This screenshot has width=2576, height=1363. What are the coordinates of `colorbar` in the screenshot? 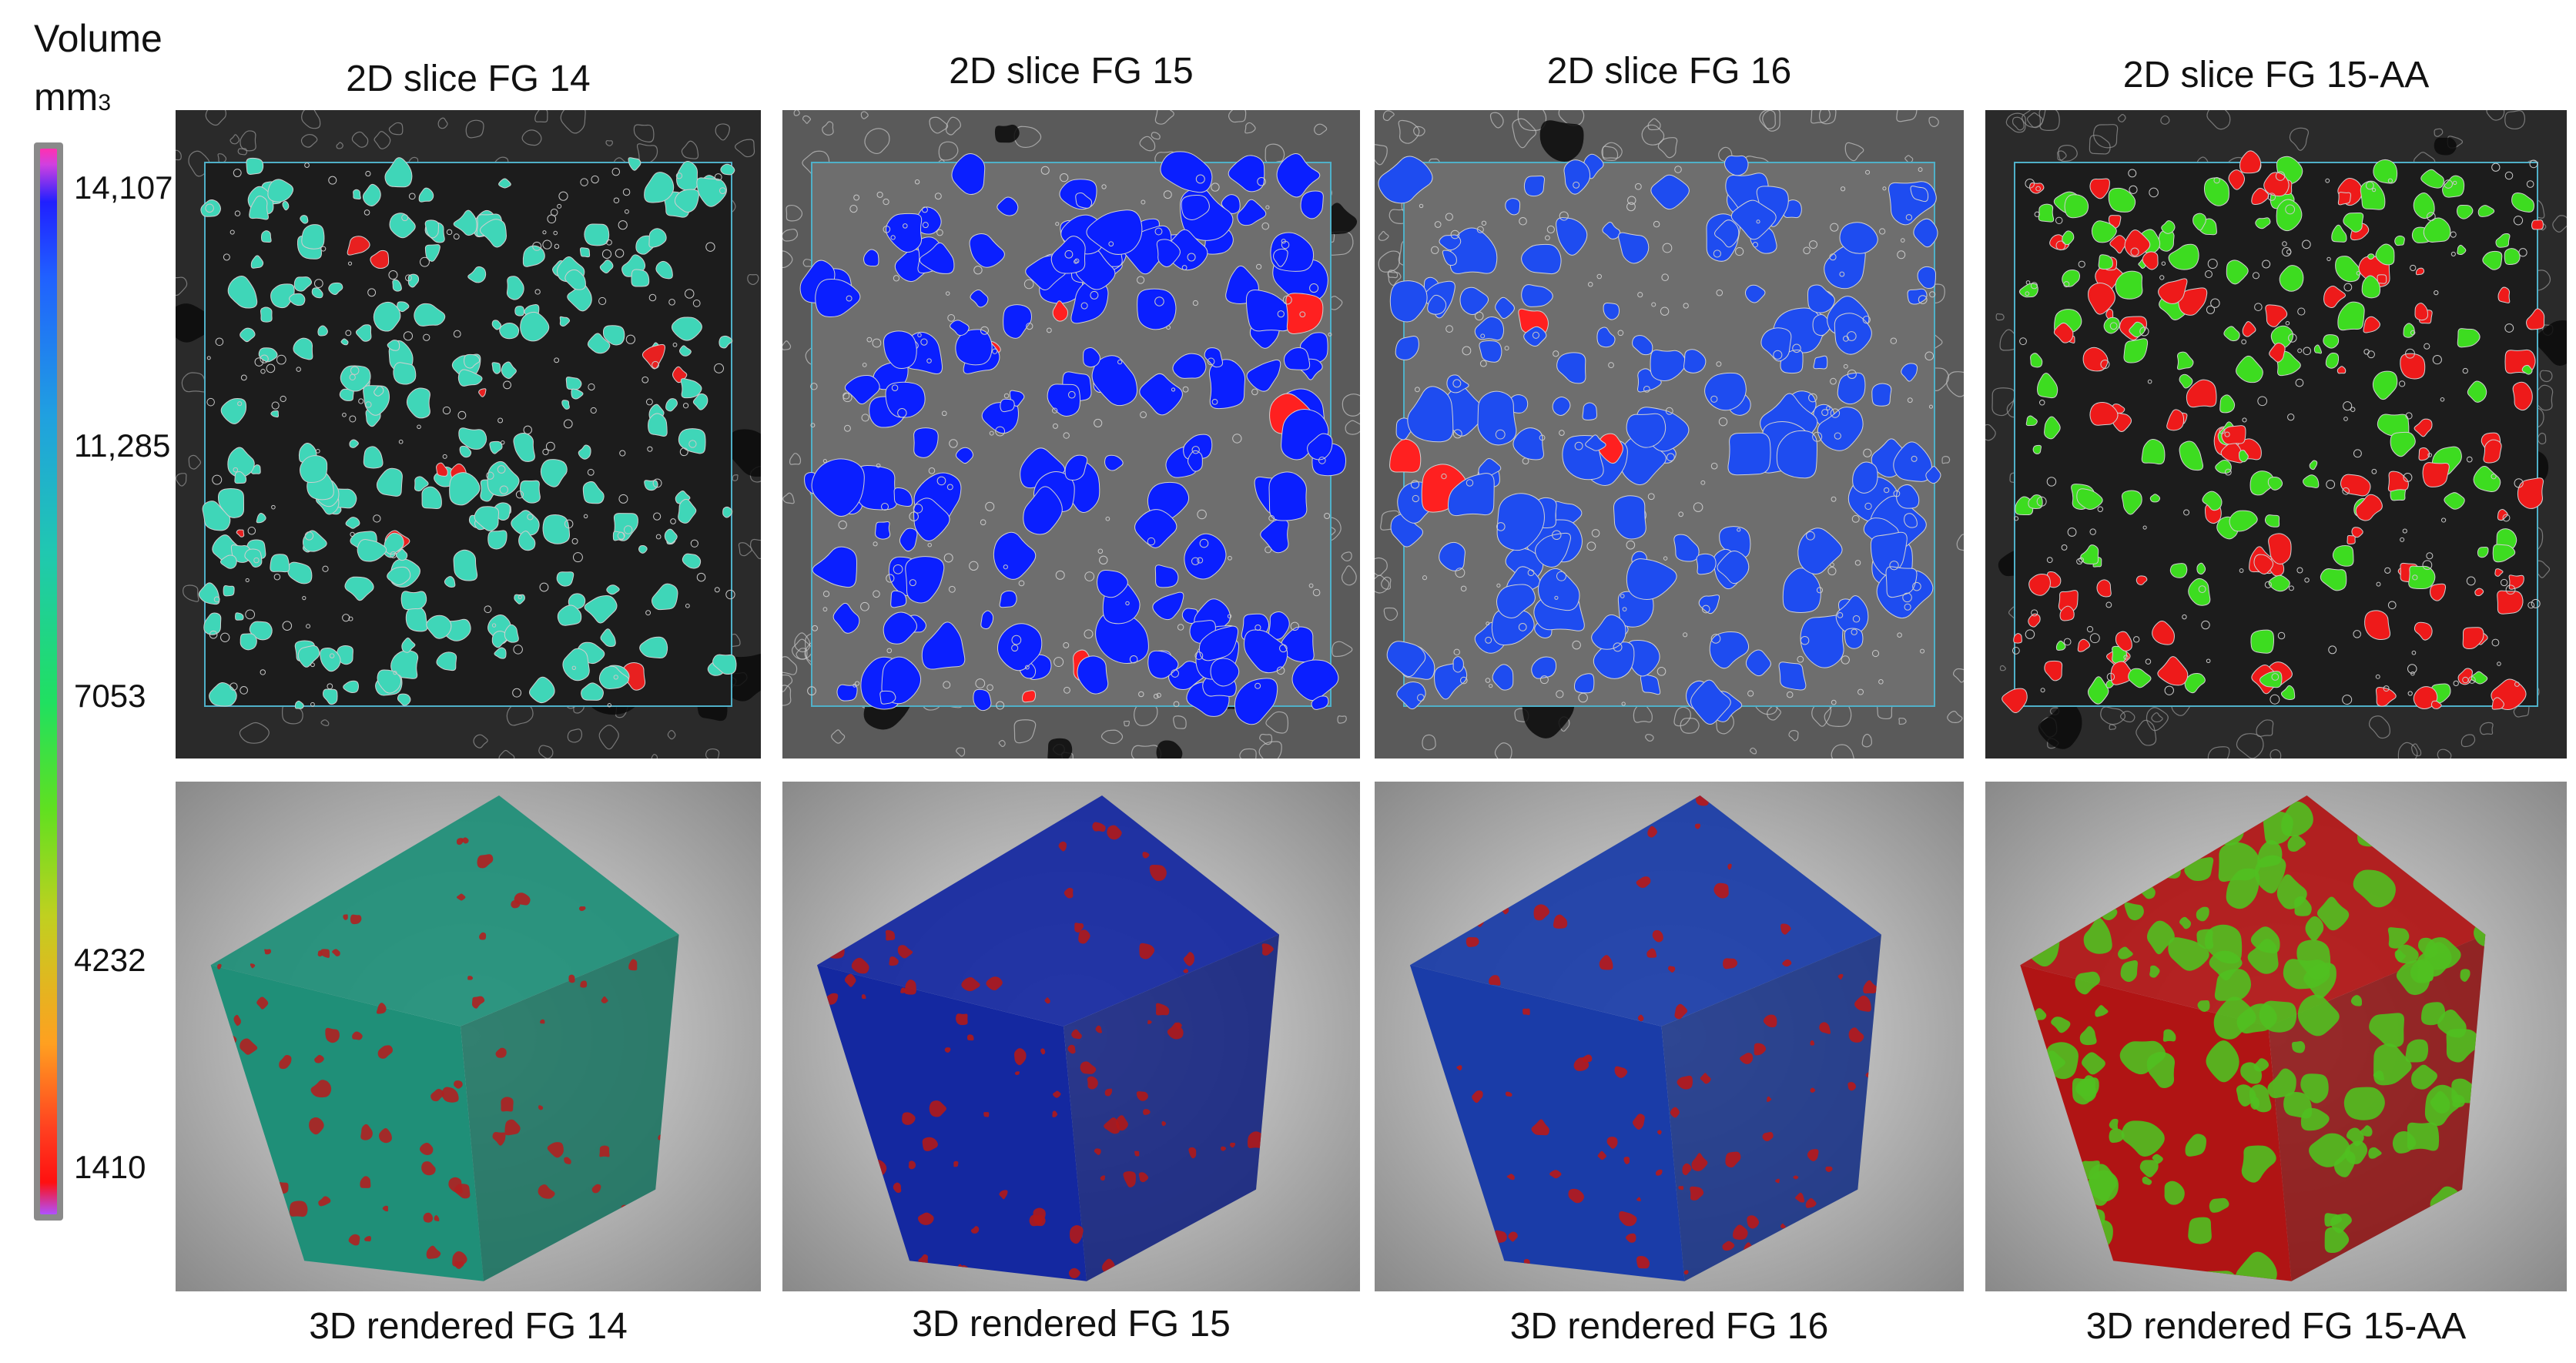 It's located at (48, 681).